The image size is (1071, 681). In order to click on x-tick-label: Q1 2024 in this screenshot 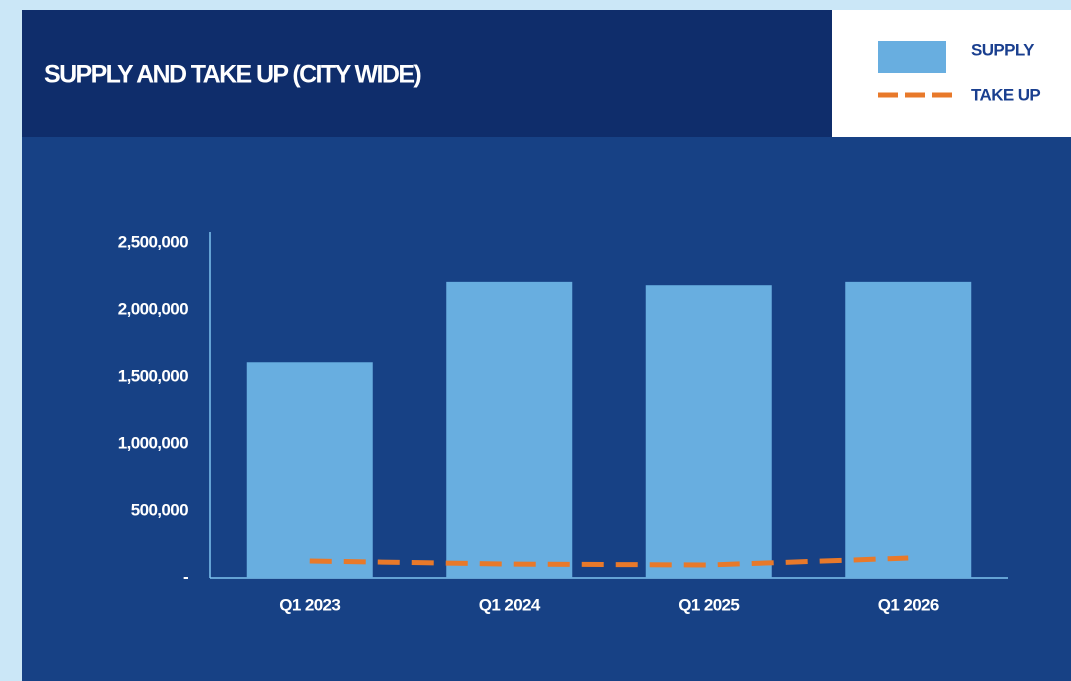, I will do `click(510, 604)`.